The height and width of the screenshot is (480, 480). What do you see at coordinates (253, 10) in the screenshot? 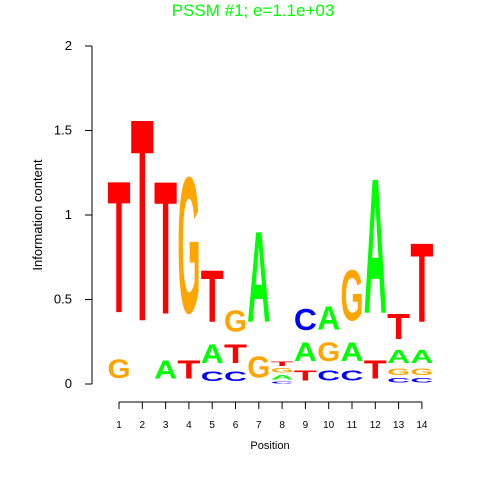
I see `chart-title: PSSM #1; e=1.1e+03` at bounding box center [253, 10].